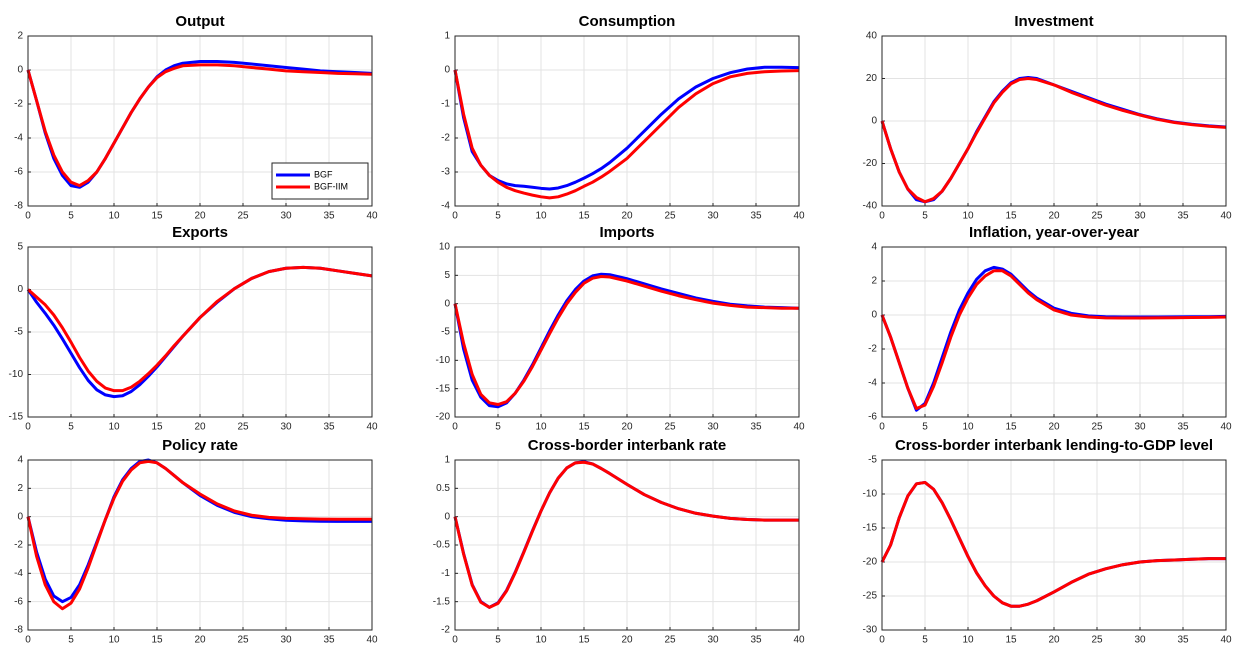 Image resolution: width=1250 pixels, height=648 pixels. I want to click on subplot: 0 5 10 15 20 25 30 35 40 -15 -10 -5 0 5 Exports, so click(193, 328).